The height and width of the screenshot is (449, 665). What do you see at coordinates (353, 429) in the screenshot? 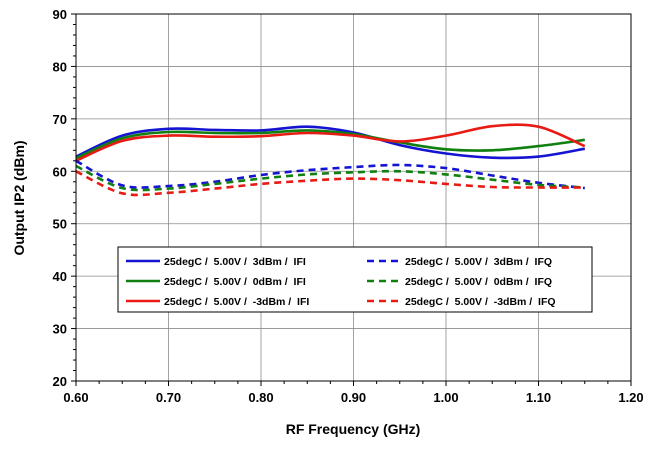
I see `x-axis-label: RF Frequency (GHz)` at bounding box center [353, 429].